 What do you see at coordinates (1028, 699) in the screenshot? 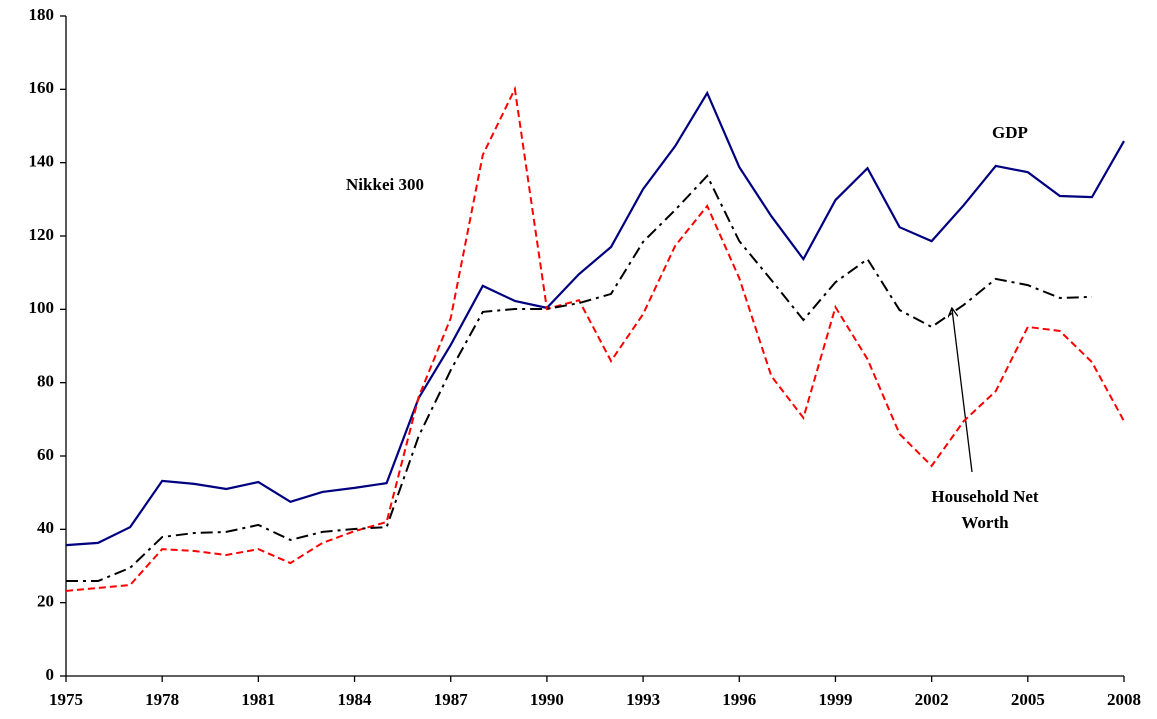
I see `x-tick-label: 2005` at bounding box center [1028, 699].